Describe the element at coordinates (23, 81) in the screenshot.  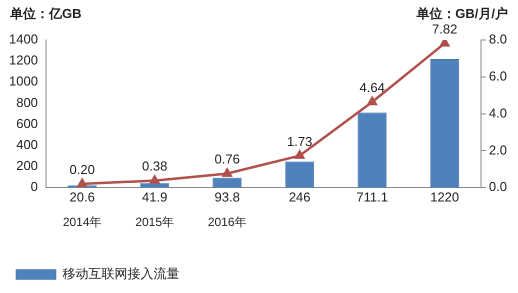
I see `y-tick-label: 1000` at that location.